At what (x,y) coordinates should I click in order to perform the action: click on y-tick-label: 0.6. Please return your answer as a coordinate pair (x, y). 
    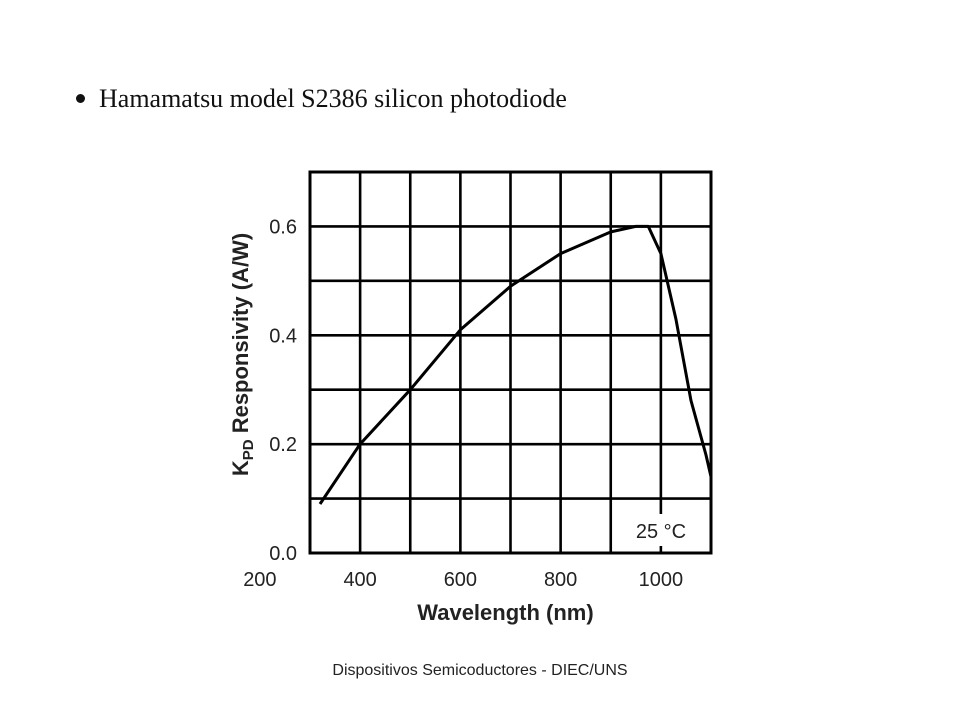
    Looking at the image, I should click on (283, 227).